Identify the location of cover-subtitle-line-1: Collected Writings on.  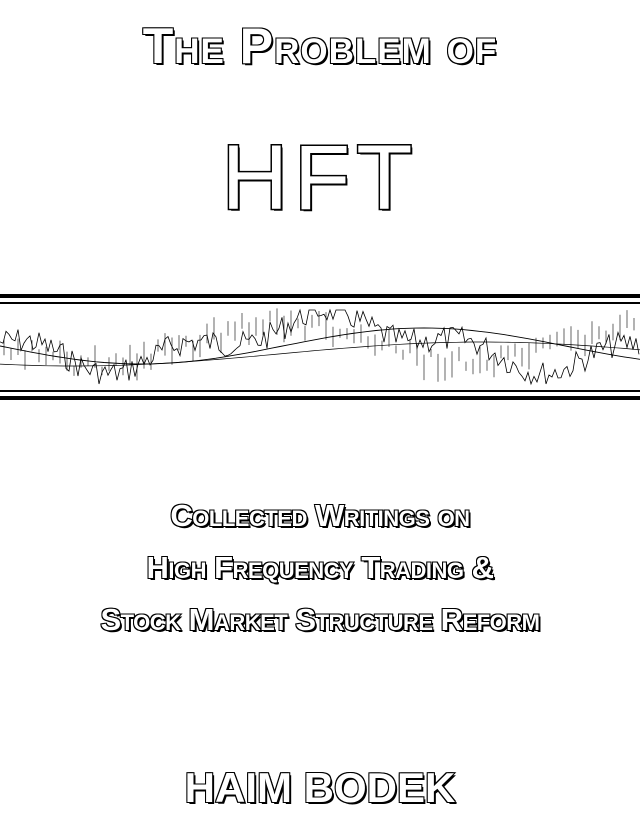
(320, 515).